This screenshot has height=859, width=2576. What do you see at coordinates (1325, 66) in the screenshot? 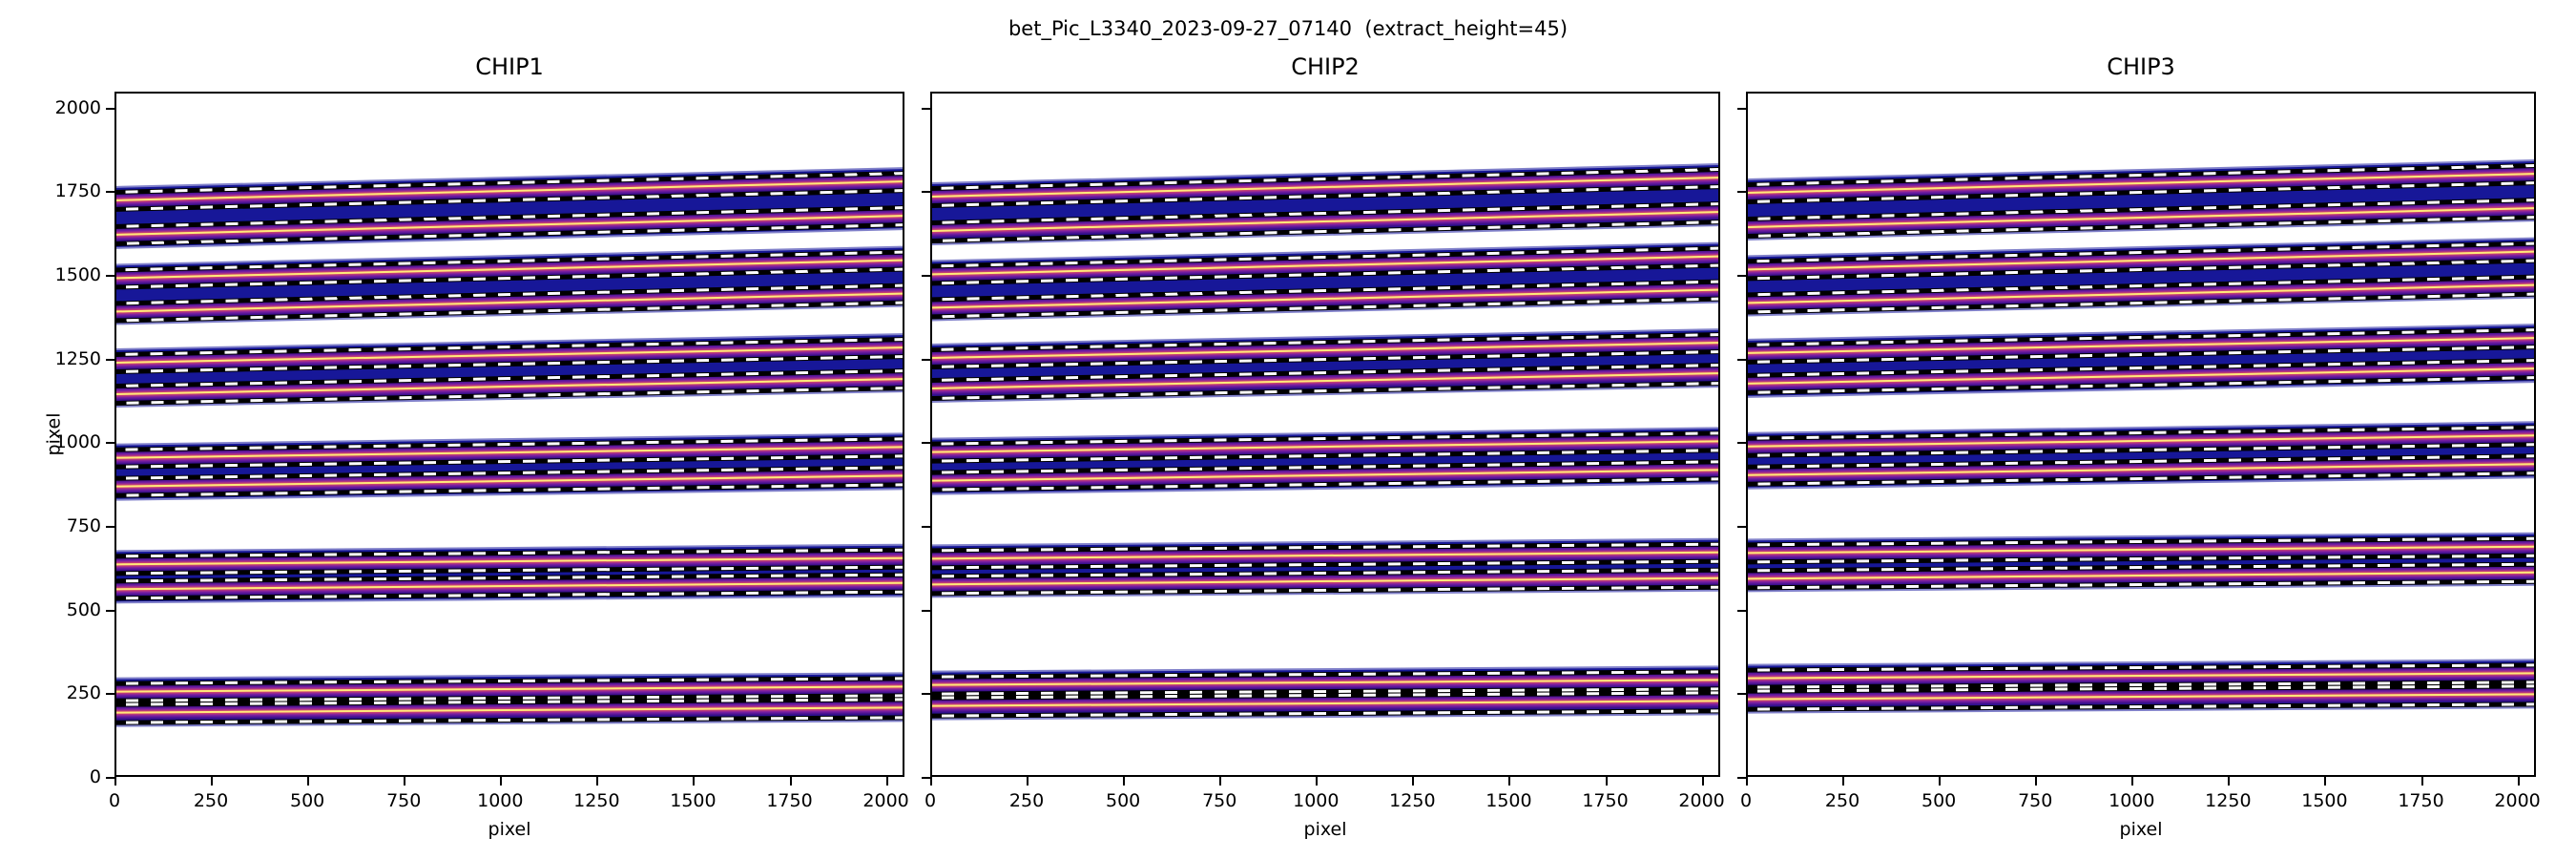
I see `panel-title-chip2: CHIP2` at bounding box center [1325, 66].